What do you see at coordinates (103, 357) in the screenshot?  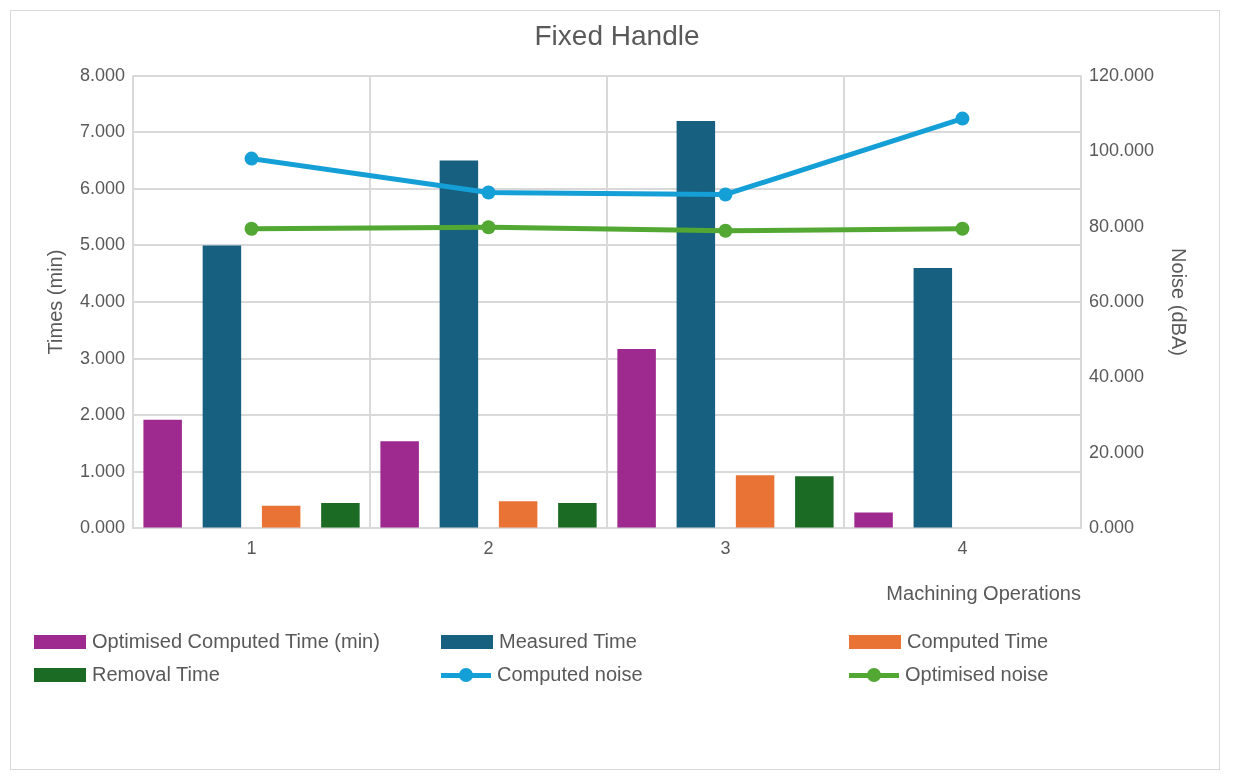 I see `y-tick-label: 3.000` at bounding box center [103, 357].